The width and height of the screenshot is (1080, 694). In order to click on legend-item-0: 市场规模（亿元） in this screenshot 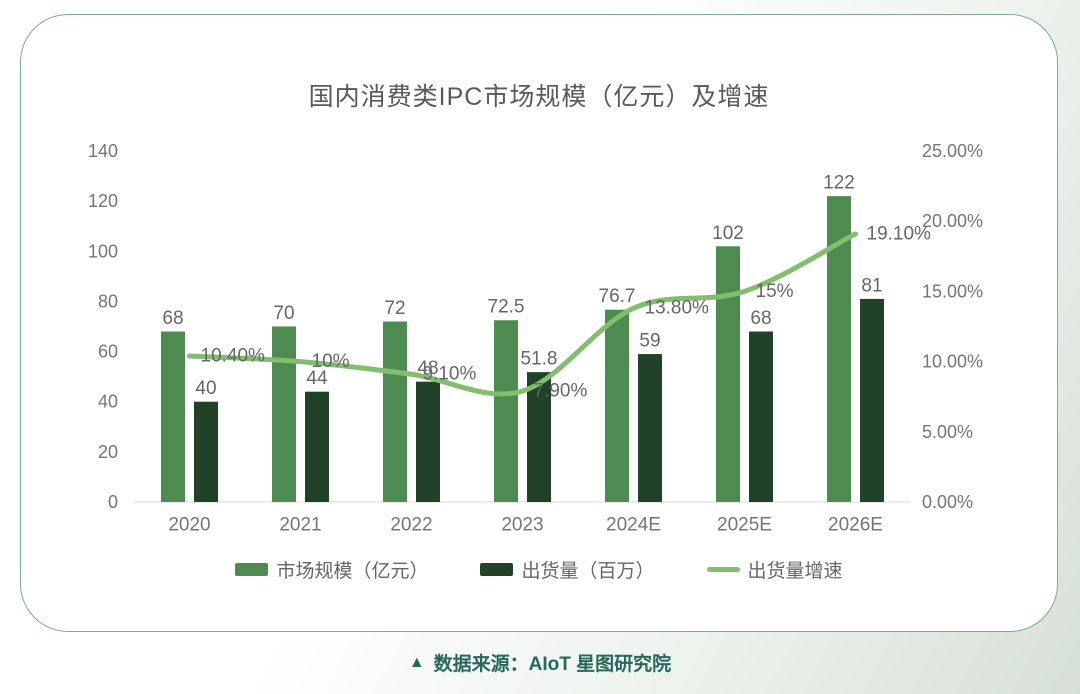, I will do `click(331, 569)`.